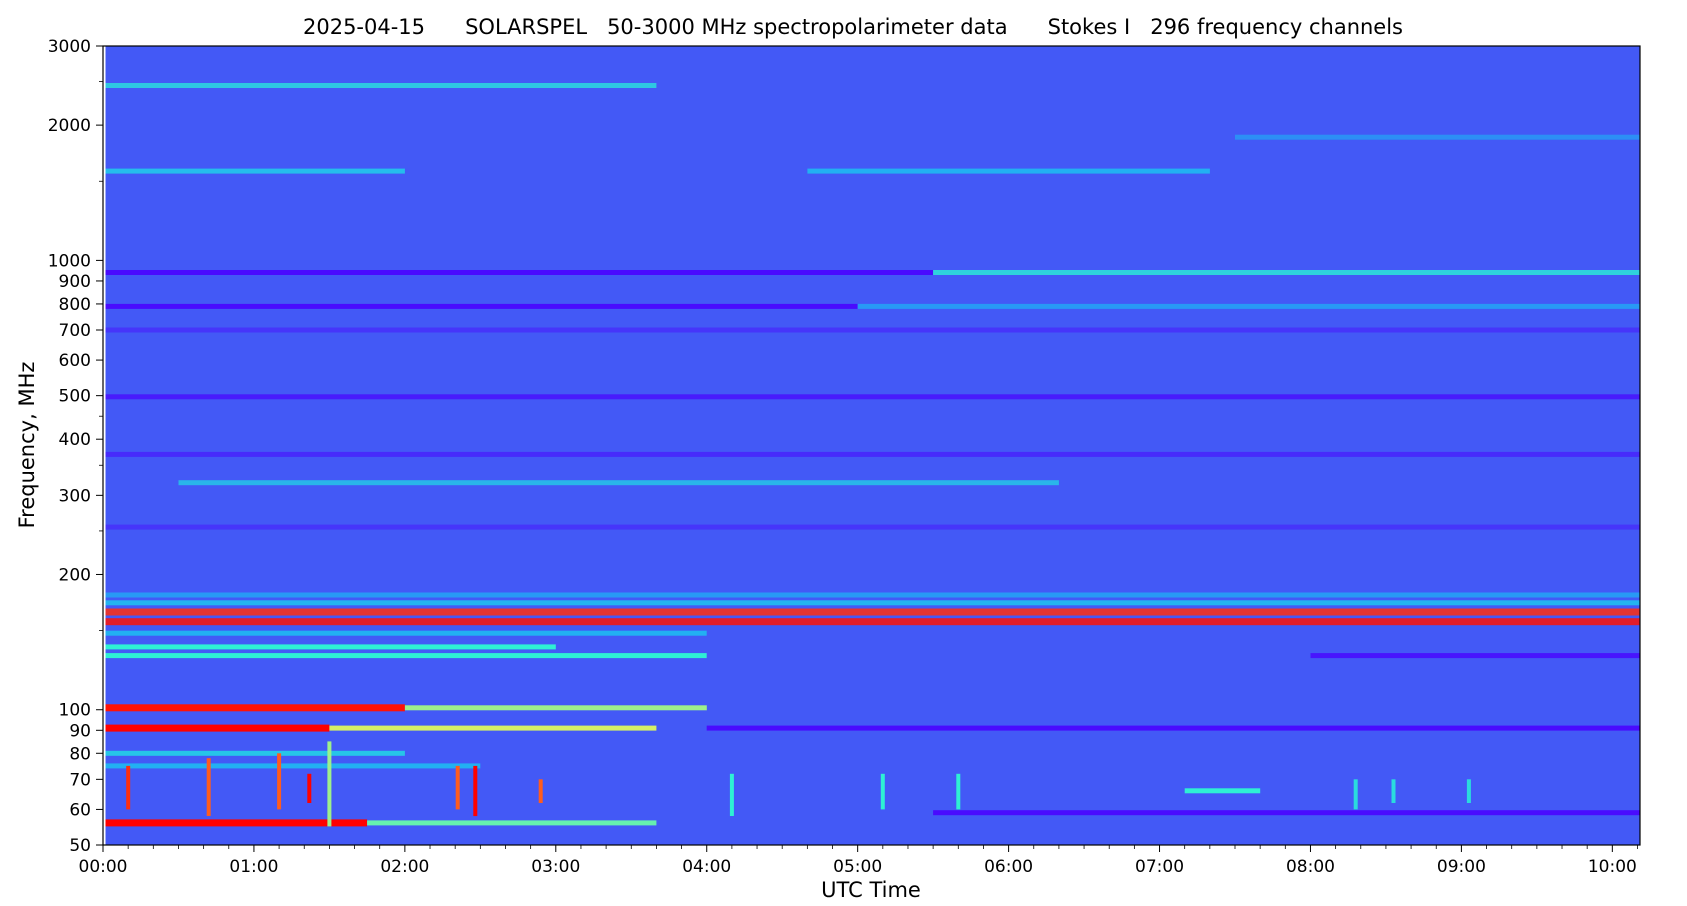 Image resolution: width=1687 pixels, height=906 pixels. Describe the element at coordinates (75, 496) in the screenshot. I see `y-tick-label: 300` at that location.